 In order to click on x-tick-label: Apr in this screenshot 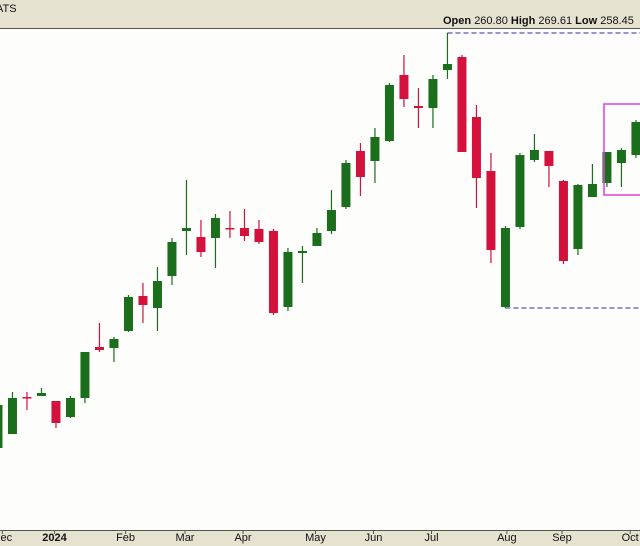, I will do `click(242, 538)`.